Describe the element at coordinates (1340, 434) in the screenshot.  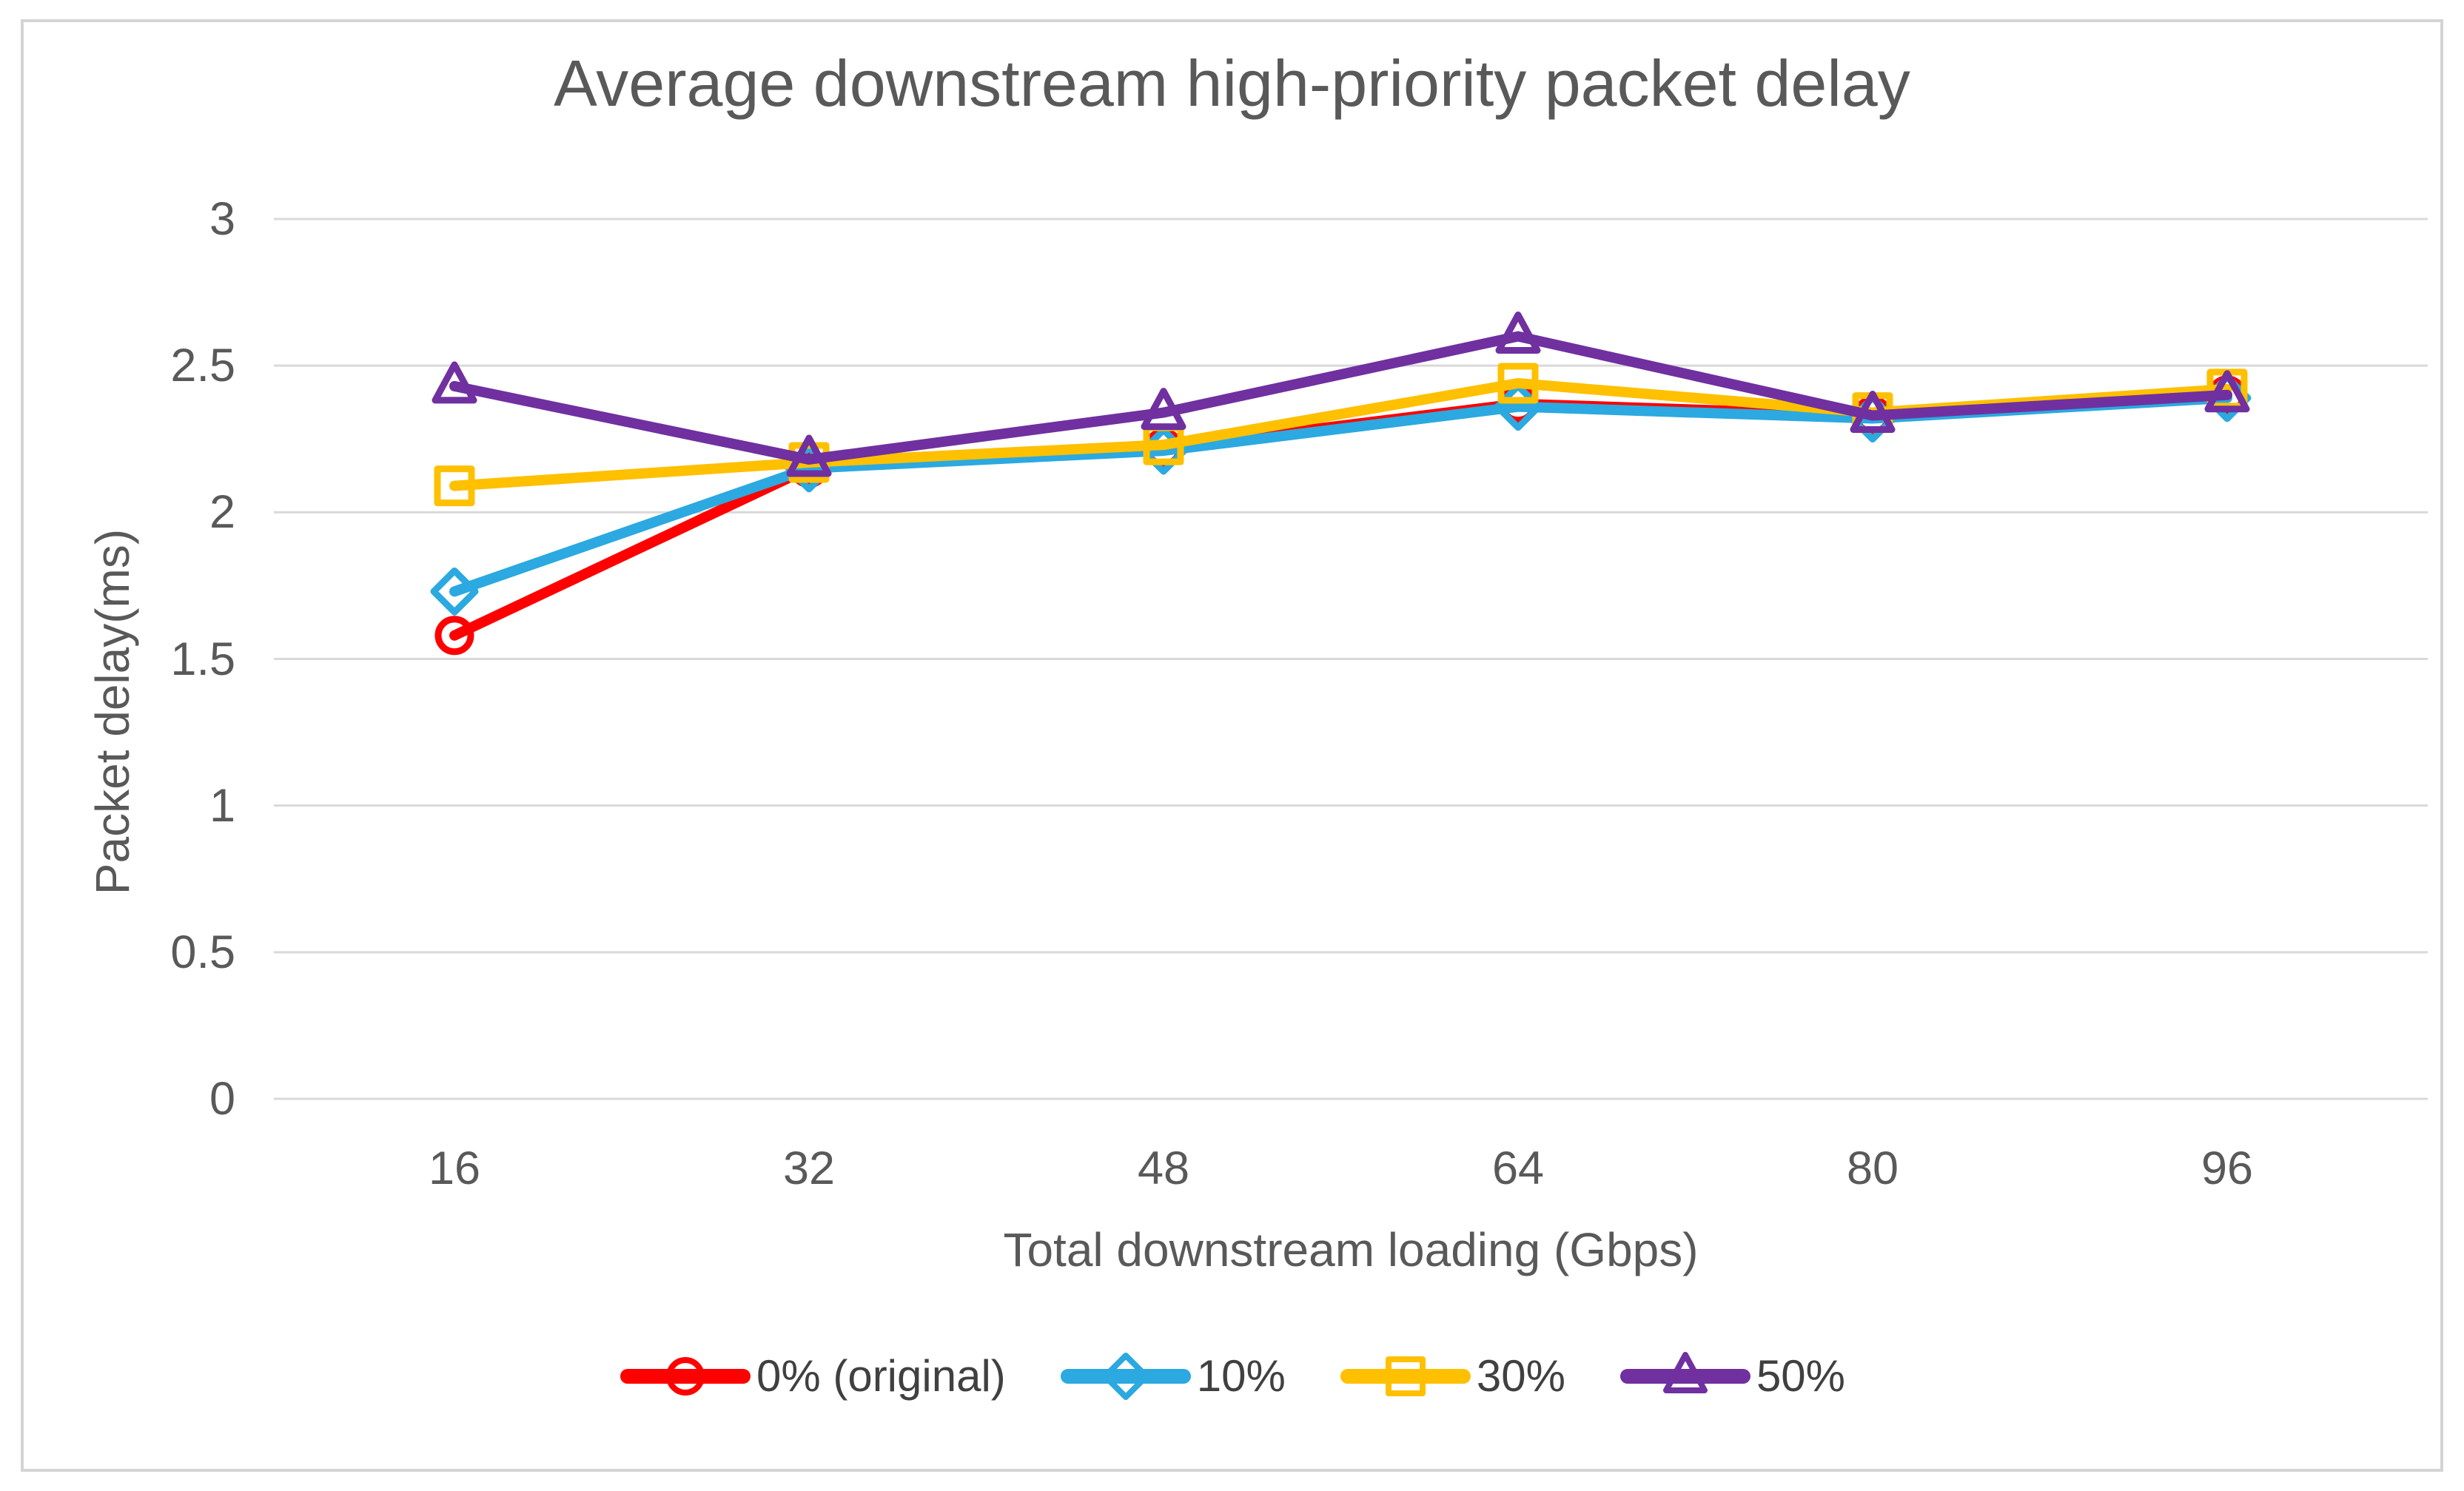
I see `series-line-30-percent` at that location.